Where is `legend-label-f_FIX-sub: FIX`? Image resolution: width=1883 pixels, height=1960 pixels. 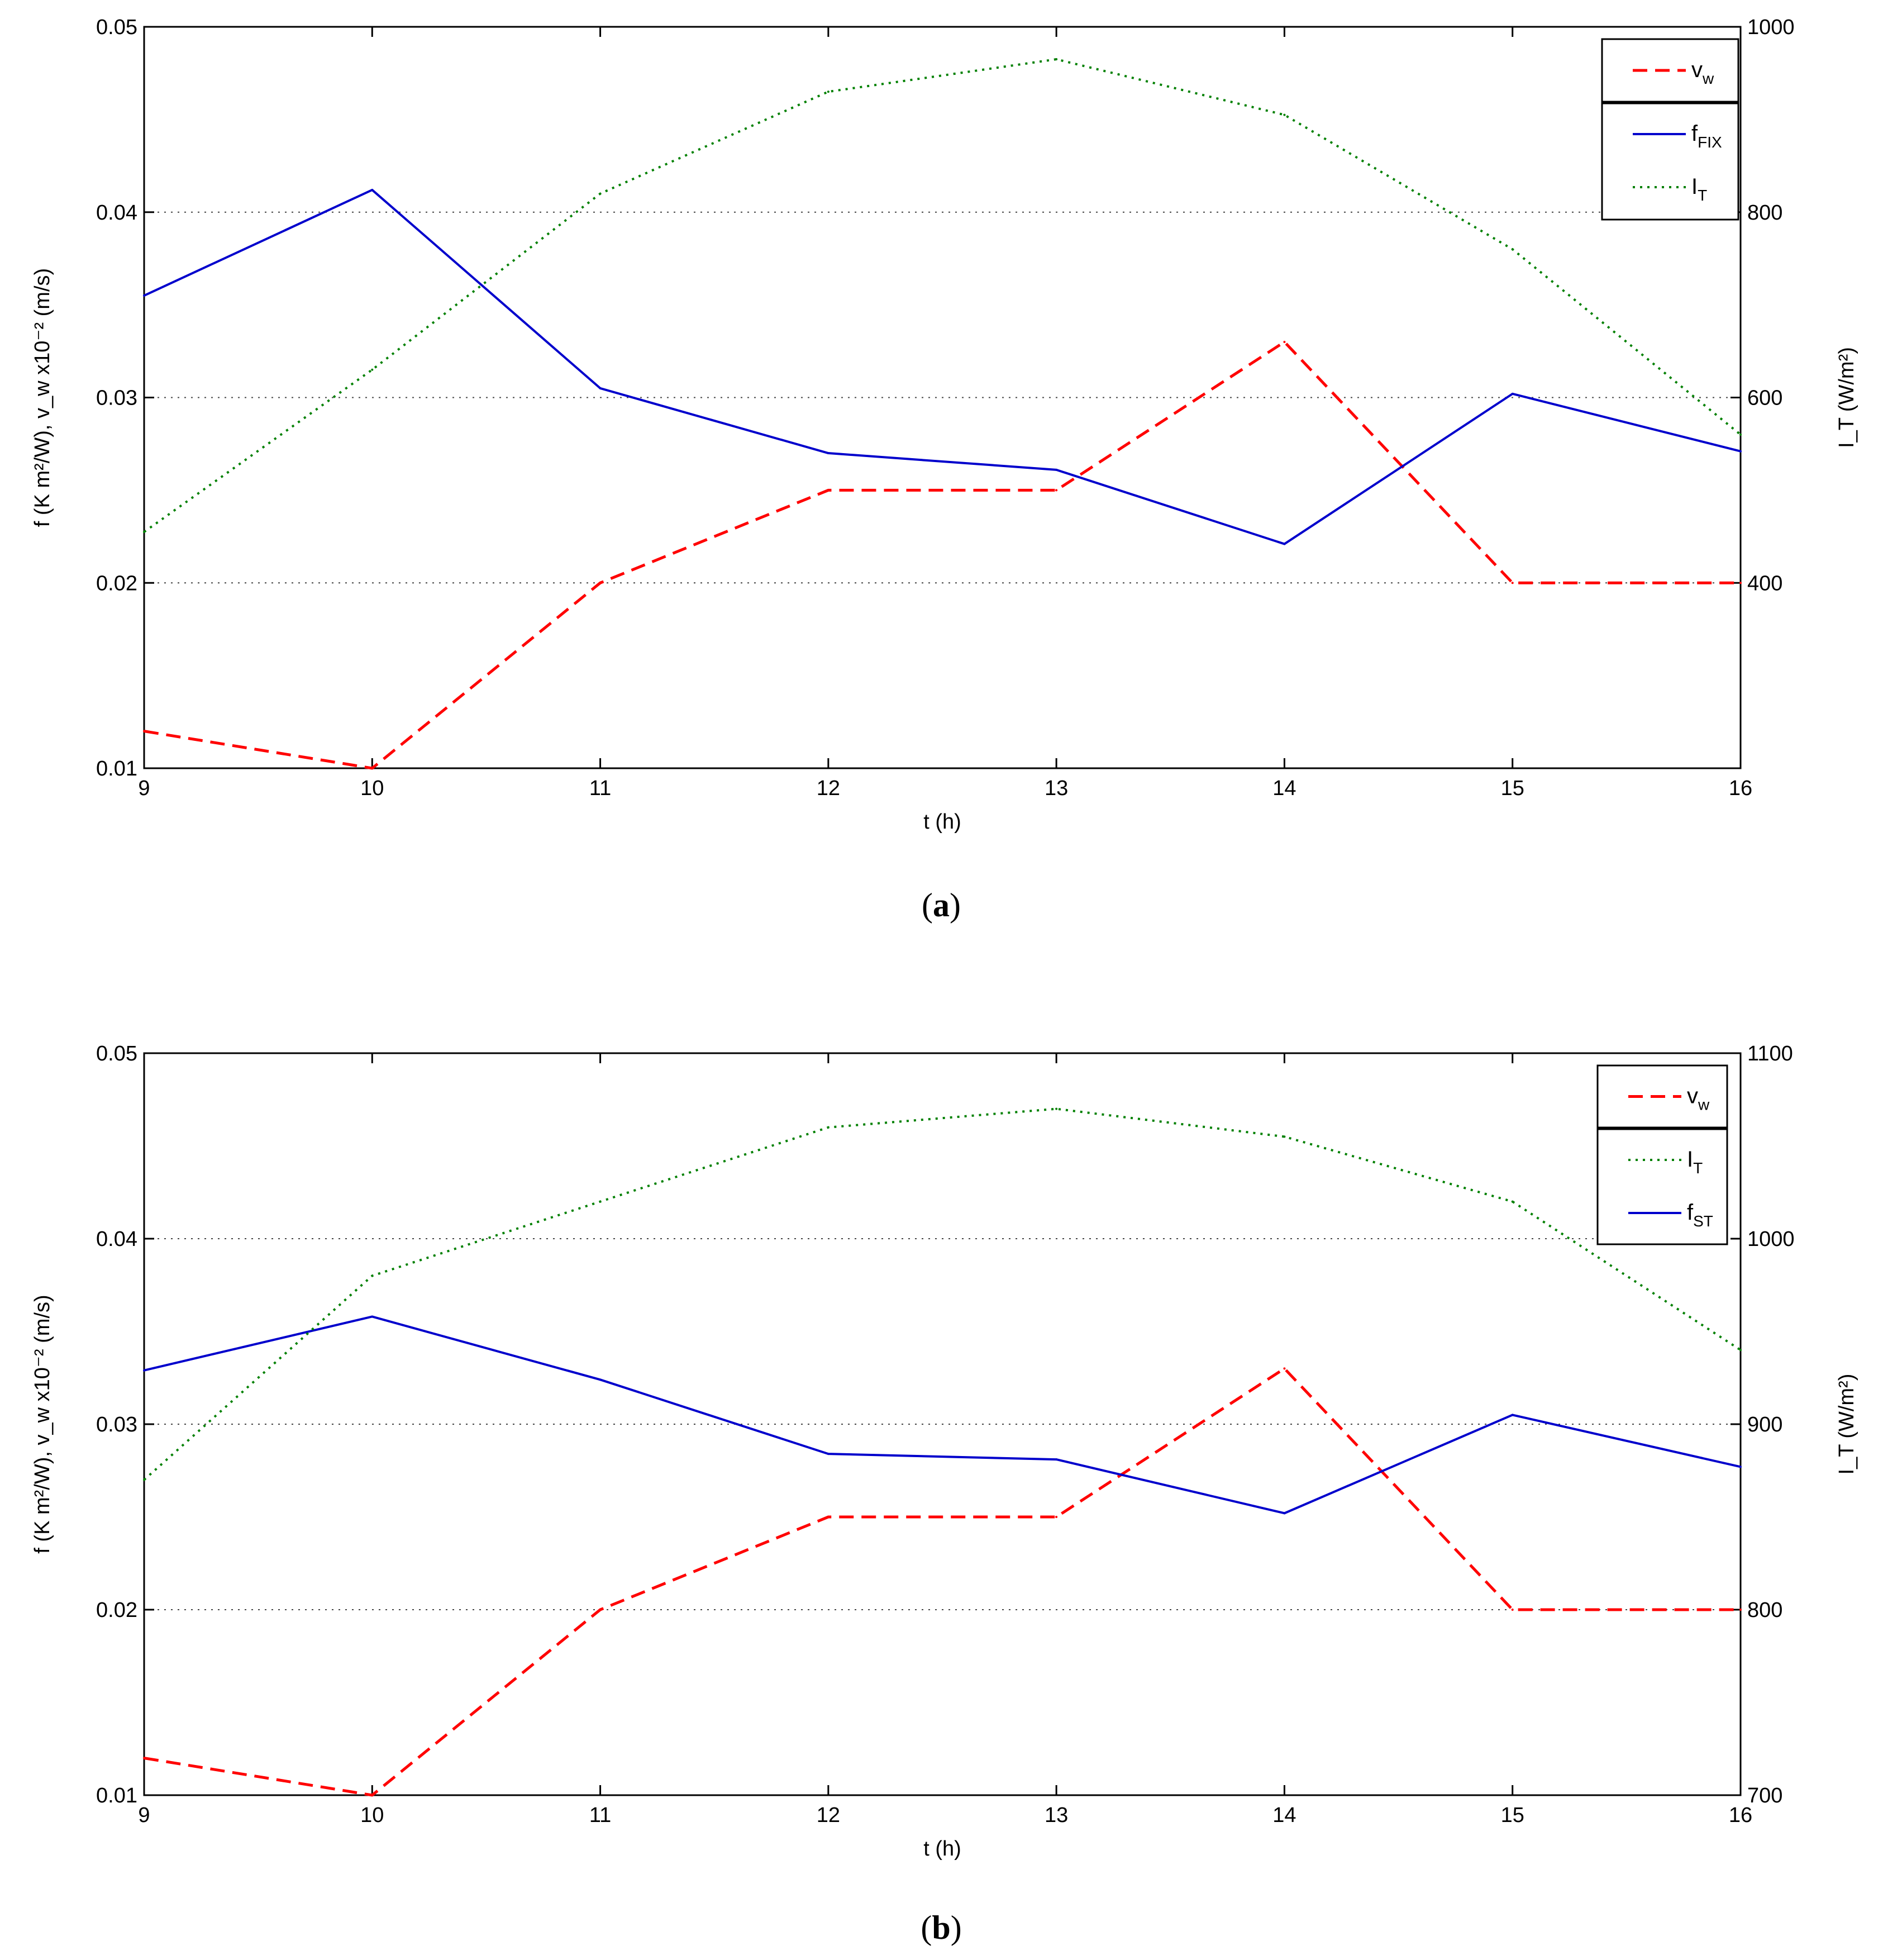
legend-label-f_FIX-sub: FIX is located at coordinates (1710, 142).